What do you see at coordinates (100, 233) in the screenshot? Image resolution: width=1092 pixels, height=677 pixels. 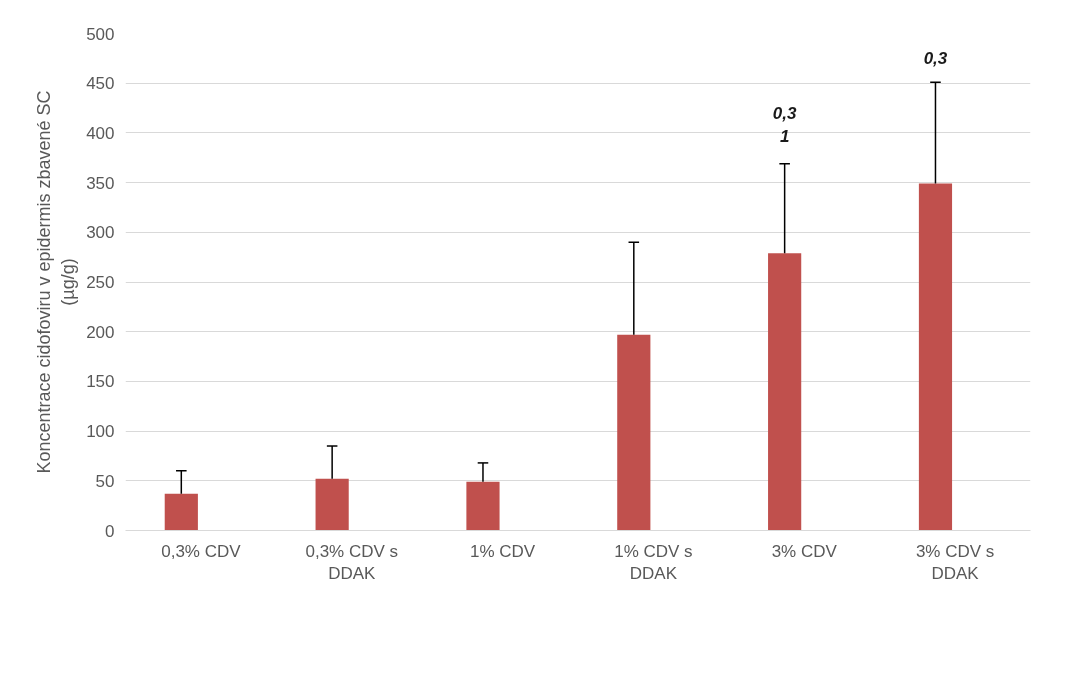 I see `y-tick-label: 300` at bounding box center [100, 233].